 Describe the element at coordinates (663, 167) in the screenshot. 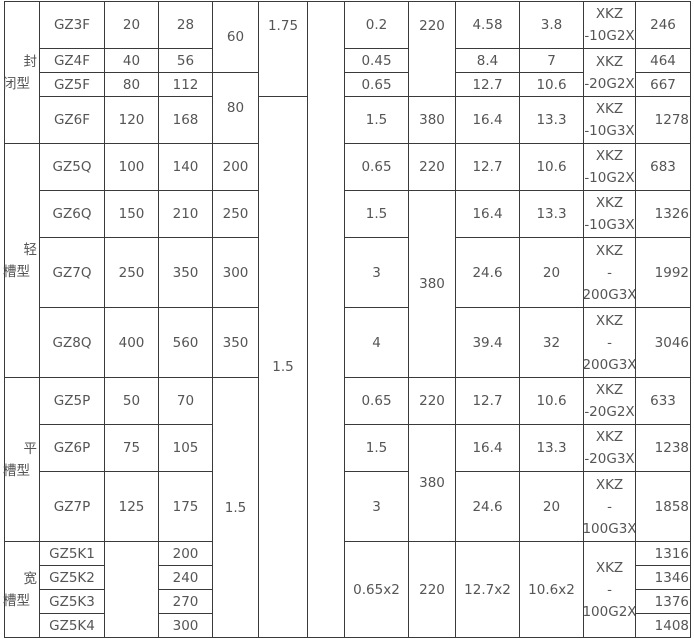

I see `table-cell-col12: 683` at that location.